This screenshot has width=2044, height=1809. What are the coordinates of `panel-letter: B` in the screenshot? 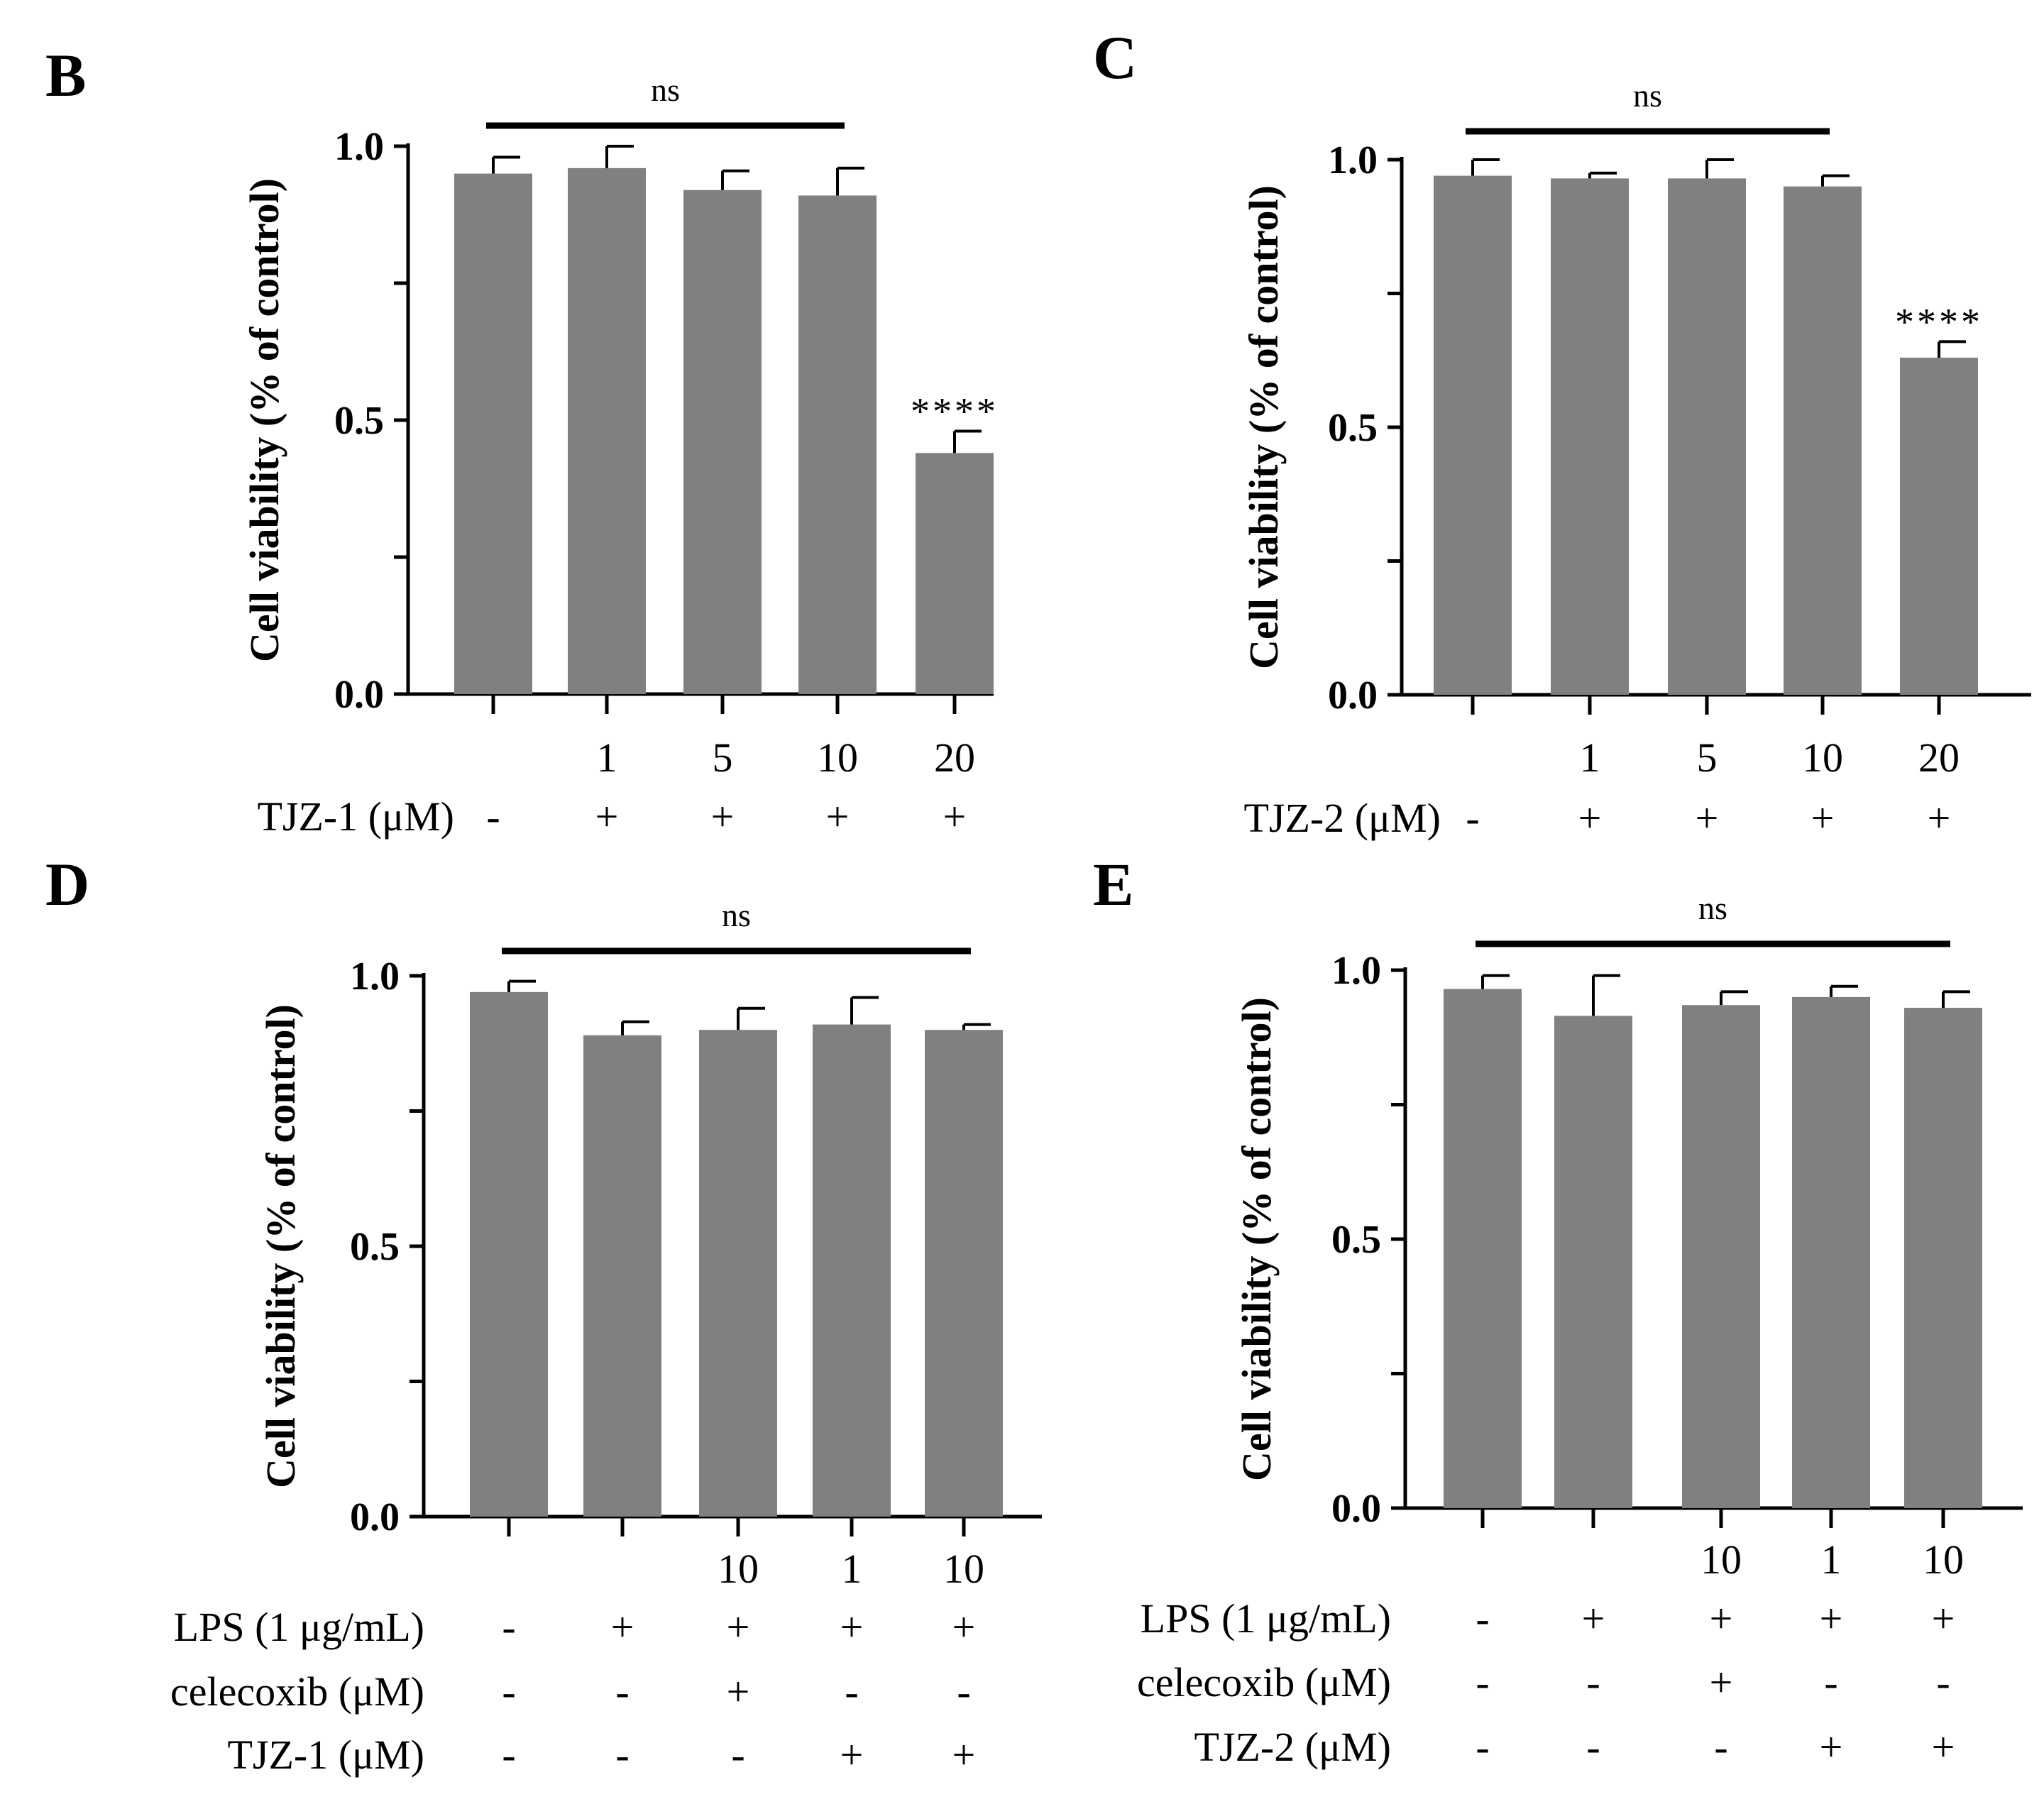 It's located at (65, 75).